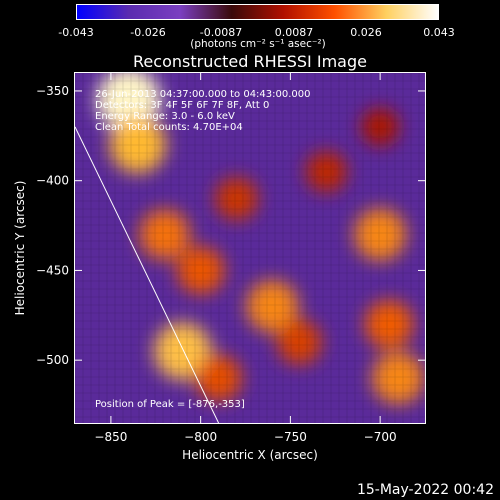 This screenshot has height=500, width=500. I want to click on info-line: Energy Range: 3.0 - 6.0 keV, so click(165, 116).